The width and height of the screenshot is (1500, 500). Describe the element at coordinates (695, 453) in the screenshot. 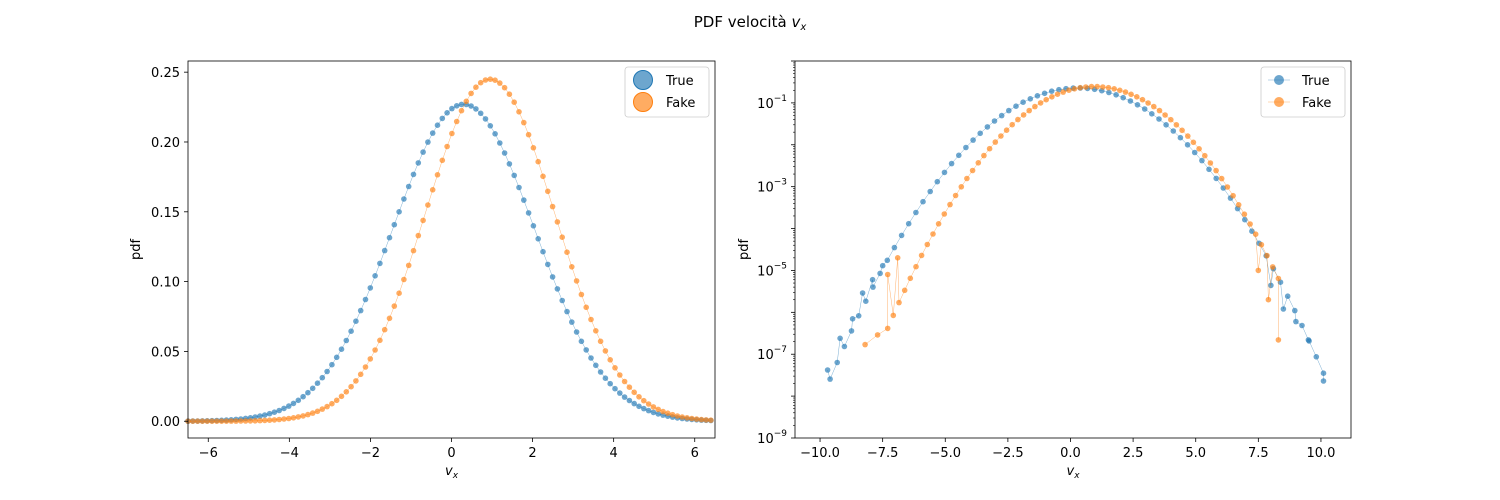

I see `x-tick-label: 6` at that location.